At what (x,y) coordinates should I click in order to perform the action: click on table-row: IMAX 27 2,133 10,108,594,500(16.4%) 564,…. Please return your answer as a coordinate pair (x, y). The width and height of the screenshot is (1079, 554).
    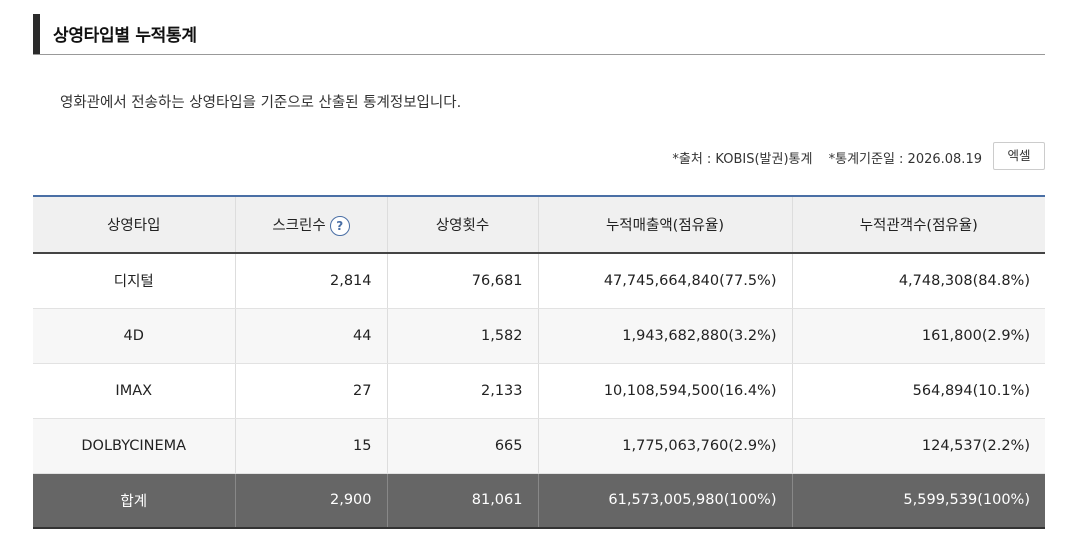
    Looking at the image, I should click on (539, 391).